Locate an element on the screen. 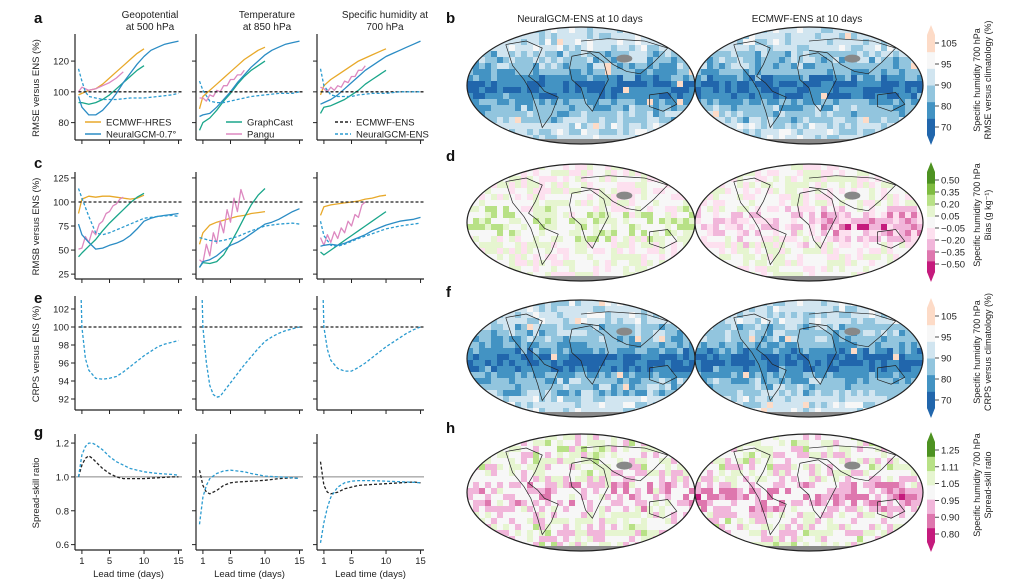 The width and height of the screenshot is (1024, 580). panel-letter-h: h is located at coordinates (451, 428).